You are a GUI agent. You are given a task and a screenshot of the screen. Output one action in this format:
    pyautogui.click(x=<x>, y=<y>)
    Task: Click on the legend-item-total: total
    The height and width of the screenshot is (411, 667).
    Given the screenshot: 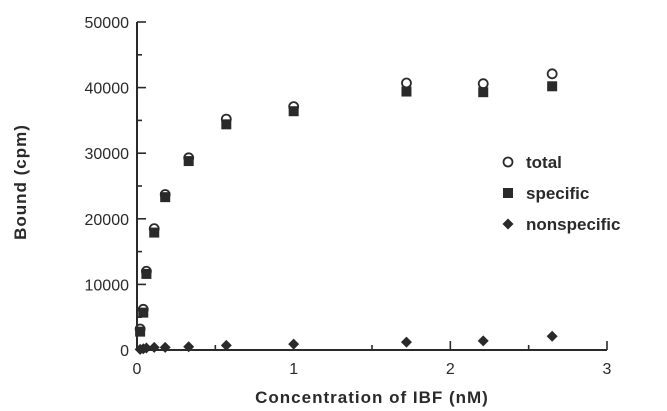 What is the action you would take?
    pyautogui.click(x=532, y=162)
    